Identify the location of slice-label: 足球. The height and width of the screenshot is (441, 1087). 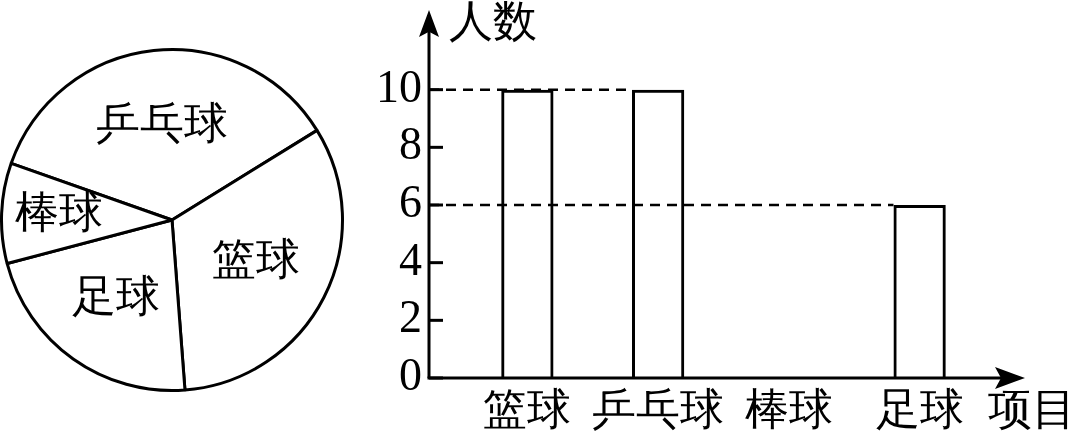
(115, 296).